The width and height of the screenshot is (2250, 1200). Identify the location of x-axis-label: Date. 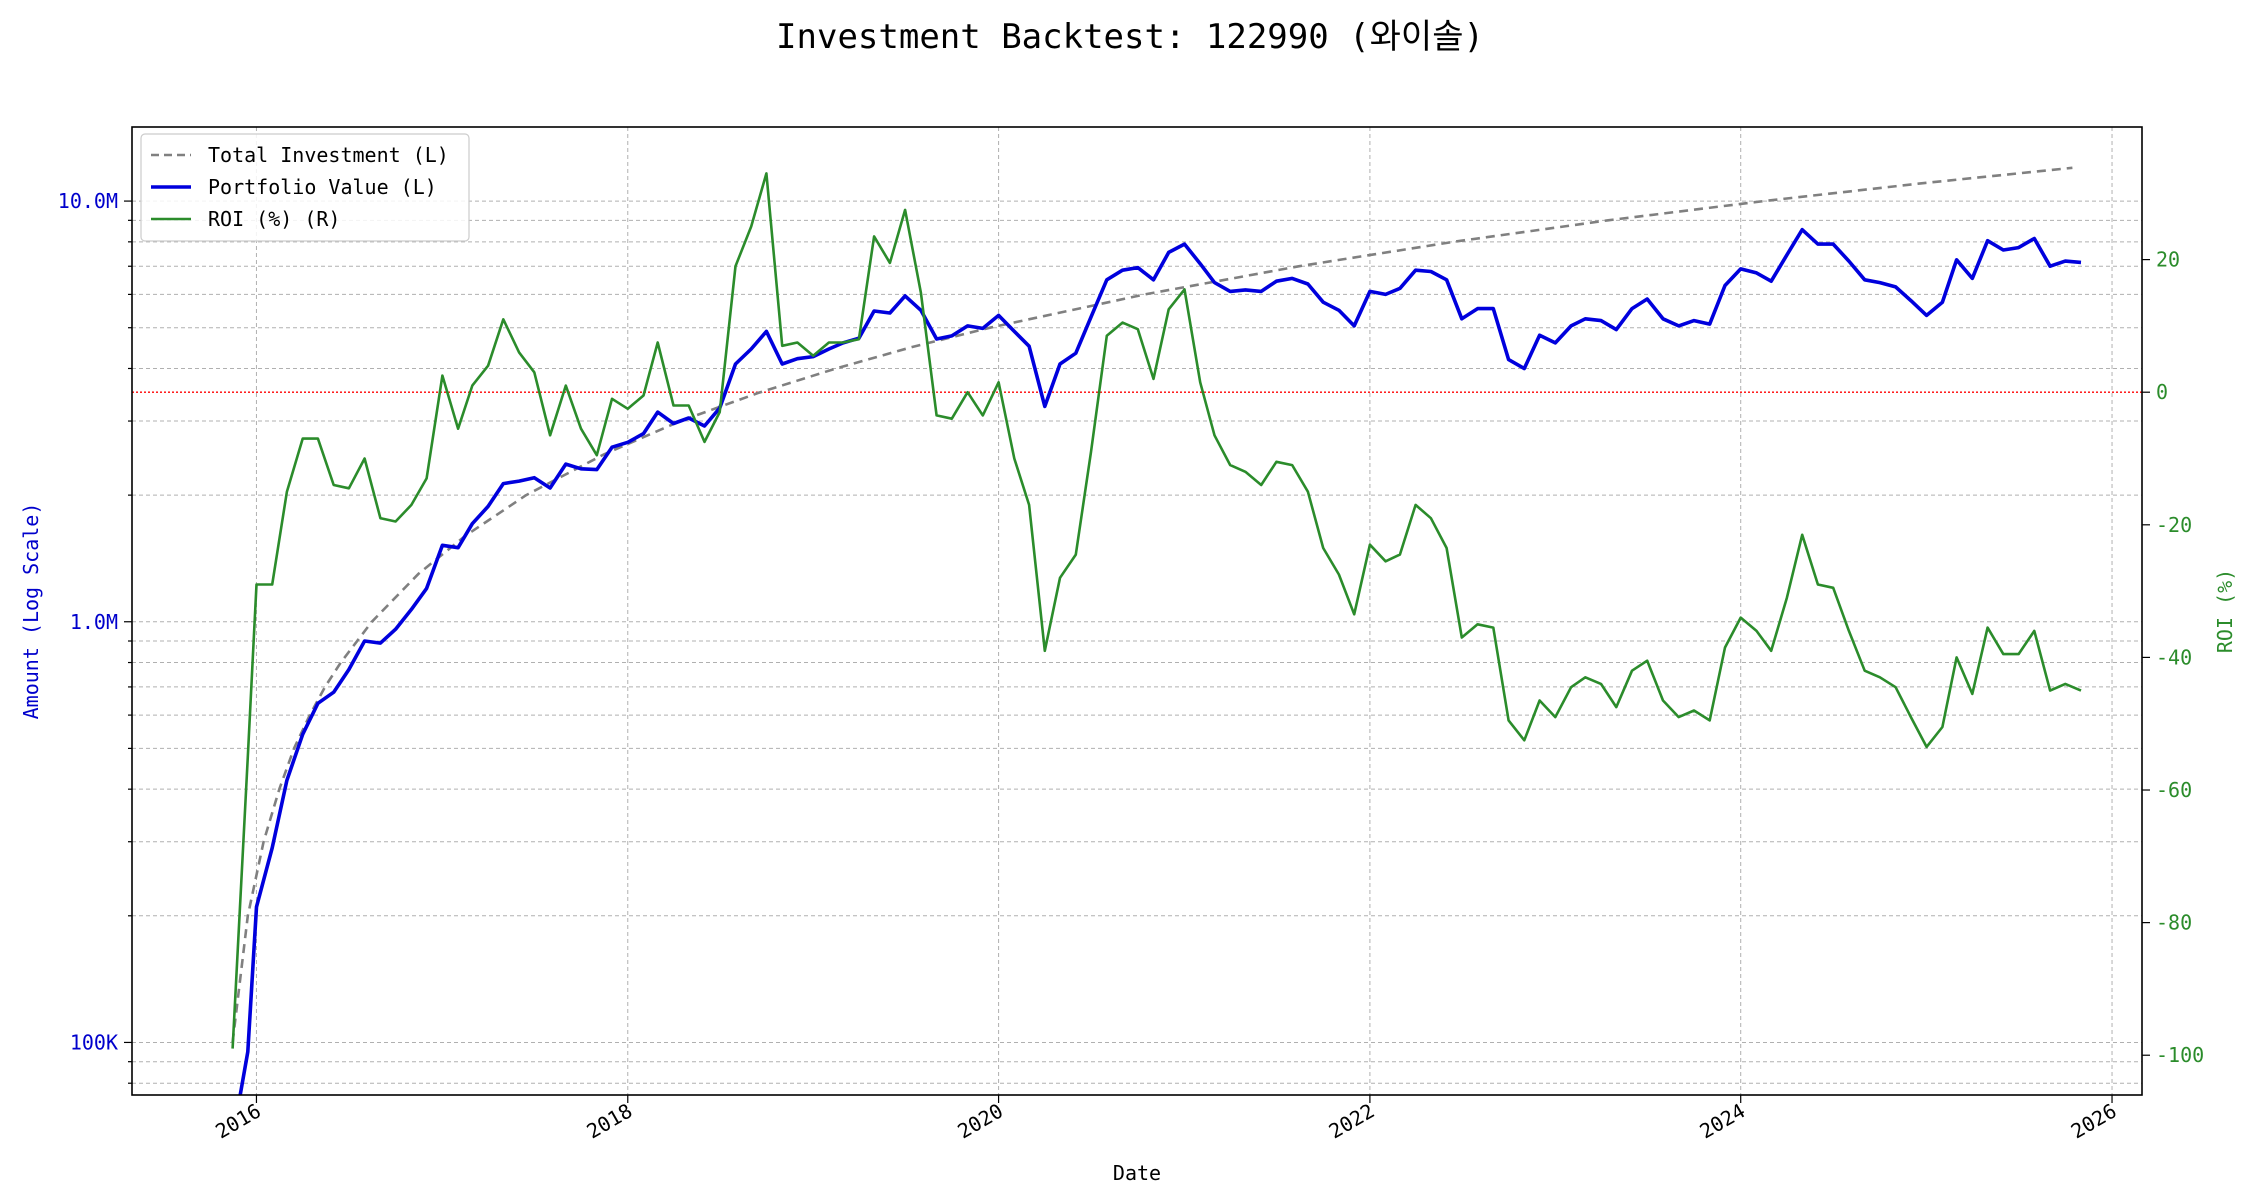
(1137, 1173).